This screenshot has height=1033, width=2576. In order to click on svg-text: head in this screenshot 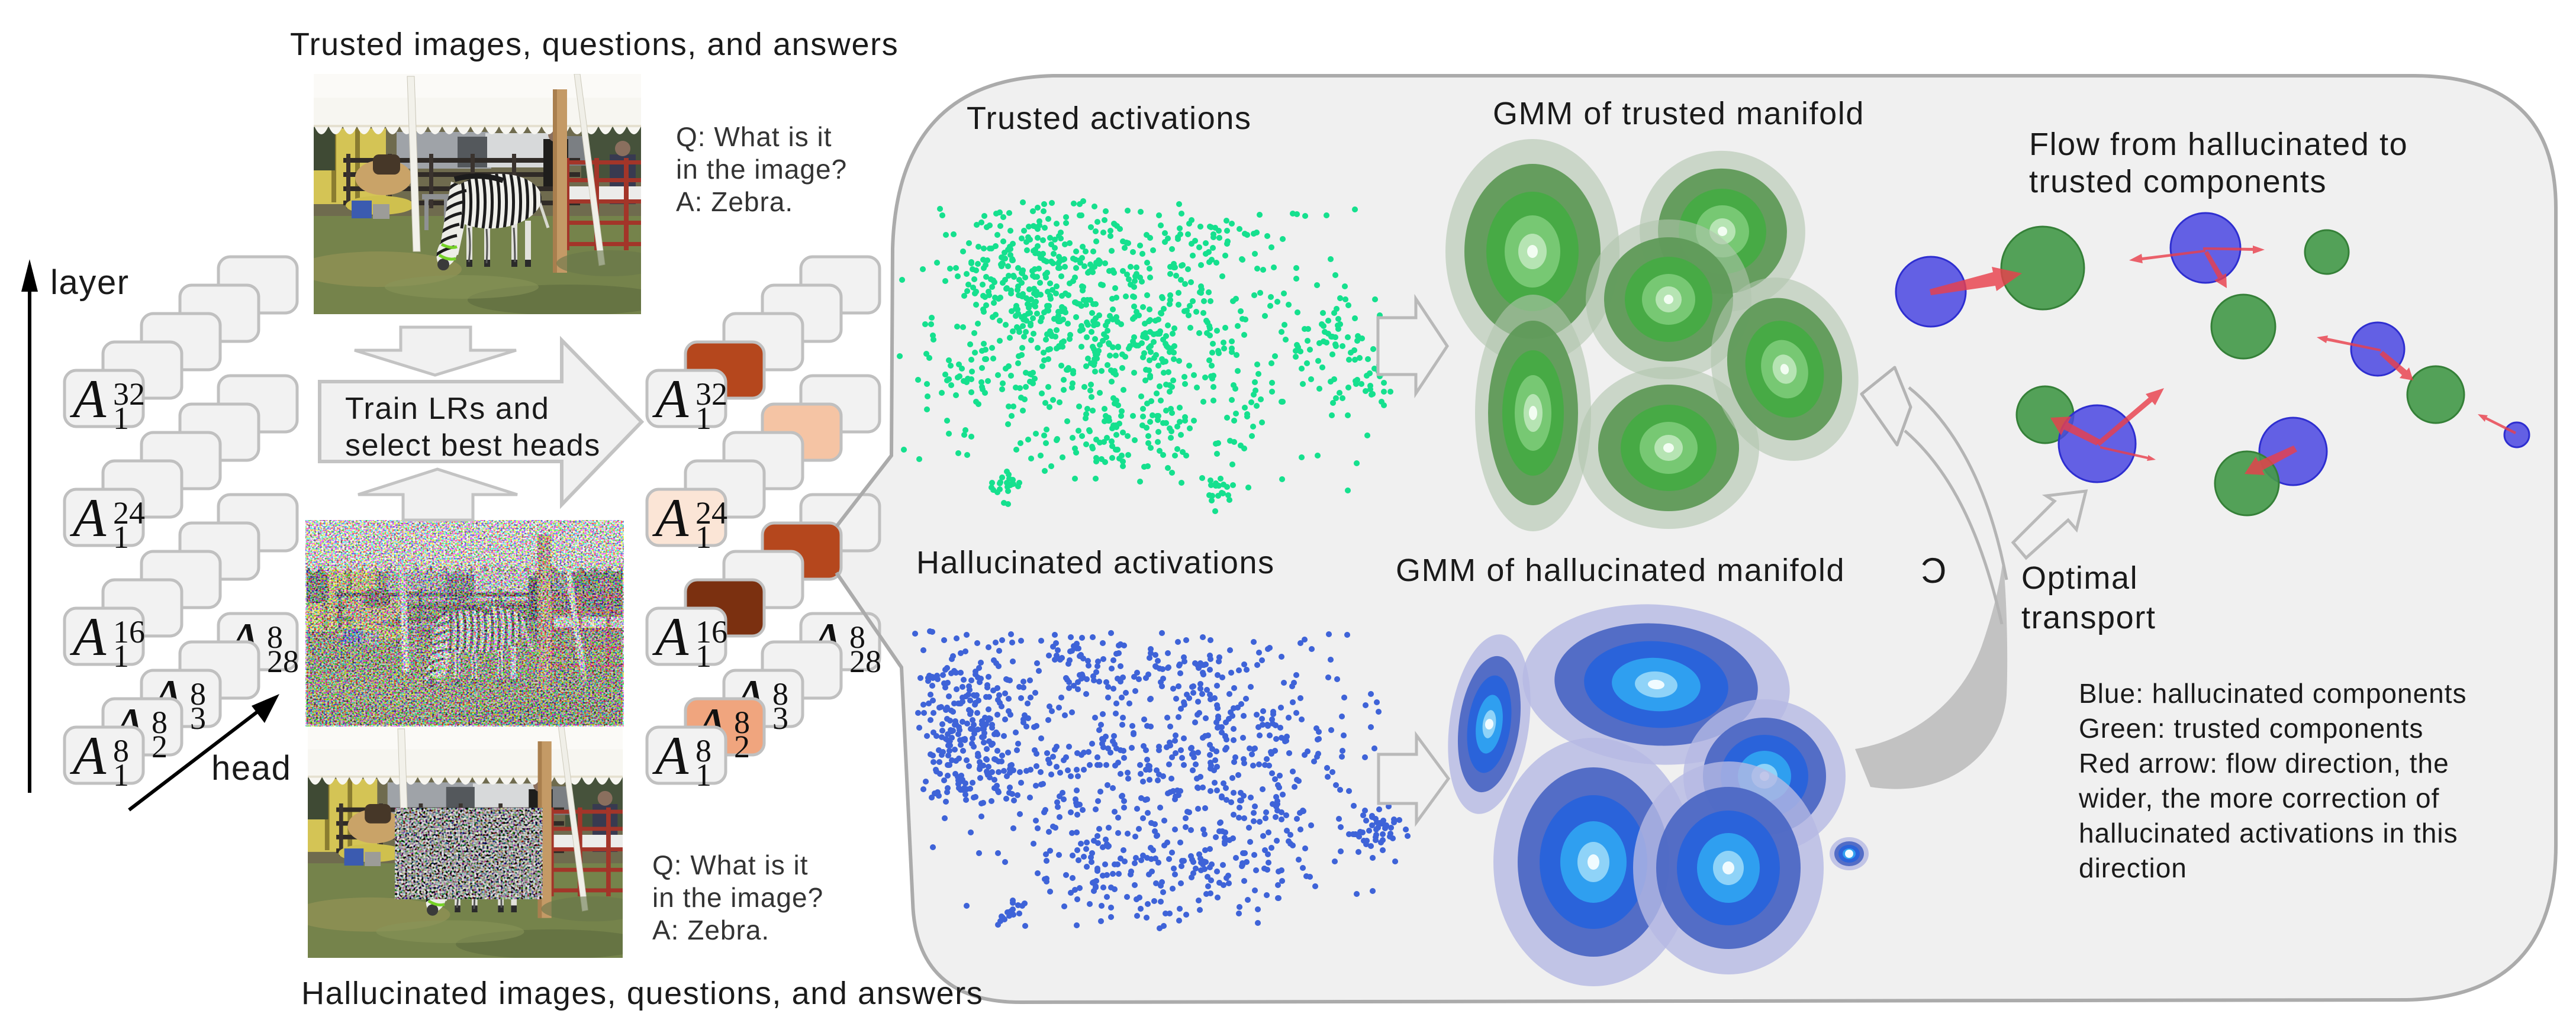, I will do `click(251, 768)`.